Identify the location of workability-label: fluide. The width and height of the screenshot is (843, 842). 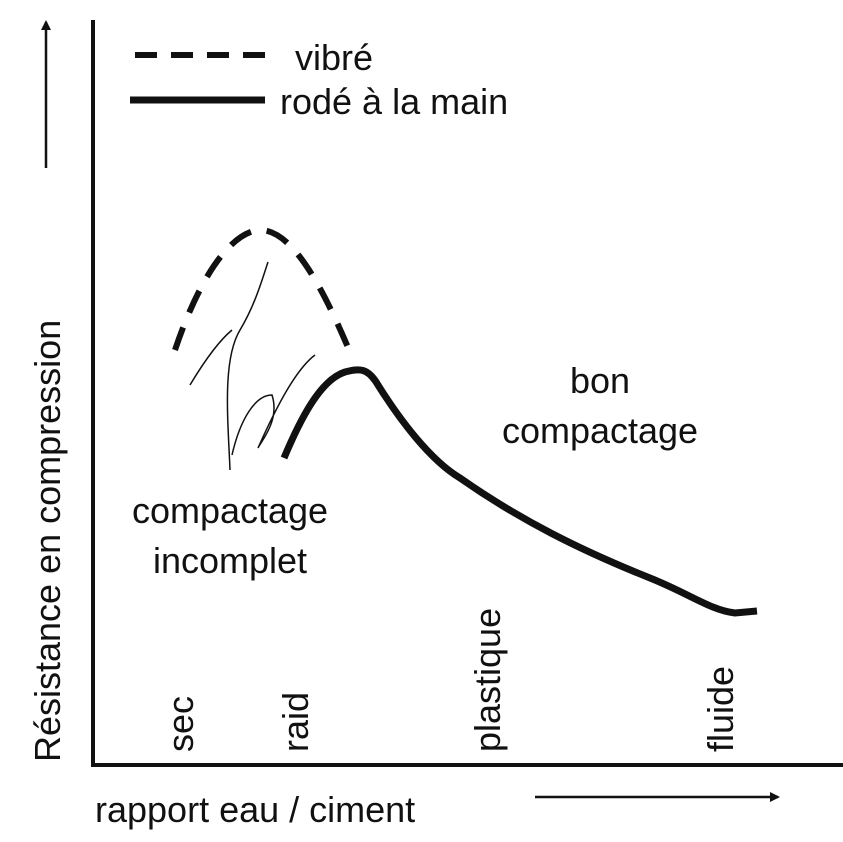
(720, 709).